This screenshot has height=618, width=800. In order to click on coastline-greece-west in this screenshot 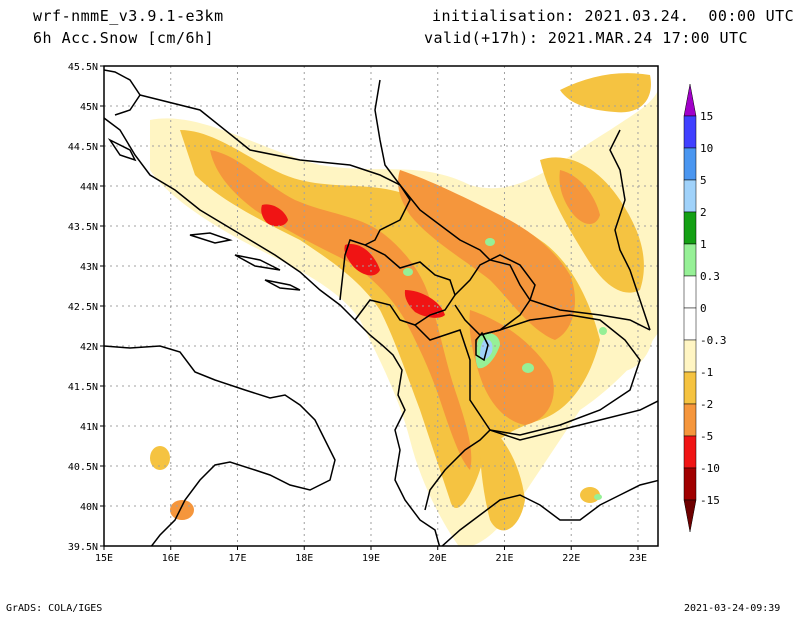, I will do `click(549, 512)`.